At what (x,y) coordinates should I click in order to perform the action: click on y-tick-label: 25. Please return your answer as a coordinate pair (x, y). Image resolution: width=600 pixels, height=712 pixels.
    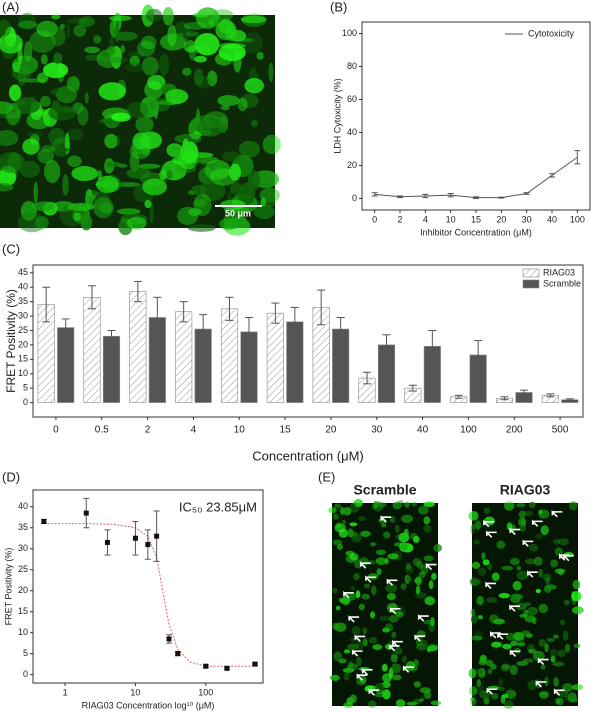
    Looking at the image, I should click on (23, 330).